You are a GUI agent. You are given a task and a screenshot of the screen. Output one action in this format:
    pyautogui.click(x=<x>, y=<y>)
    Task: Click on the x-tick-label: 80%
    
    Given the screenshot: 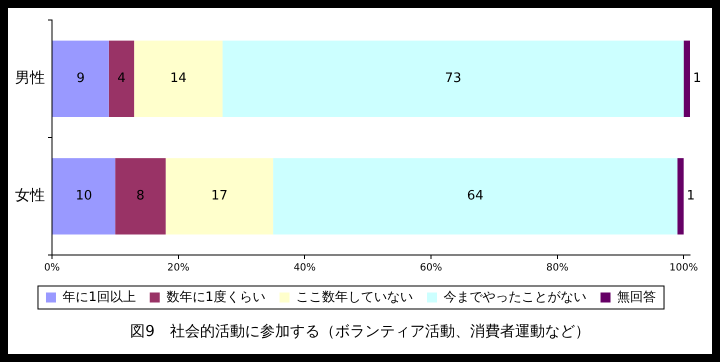 What is the action you would take?
    pyautogui.click(x=557, y=268)
    